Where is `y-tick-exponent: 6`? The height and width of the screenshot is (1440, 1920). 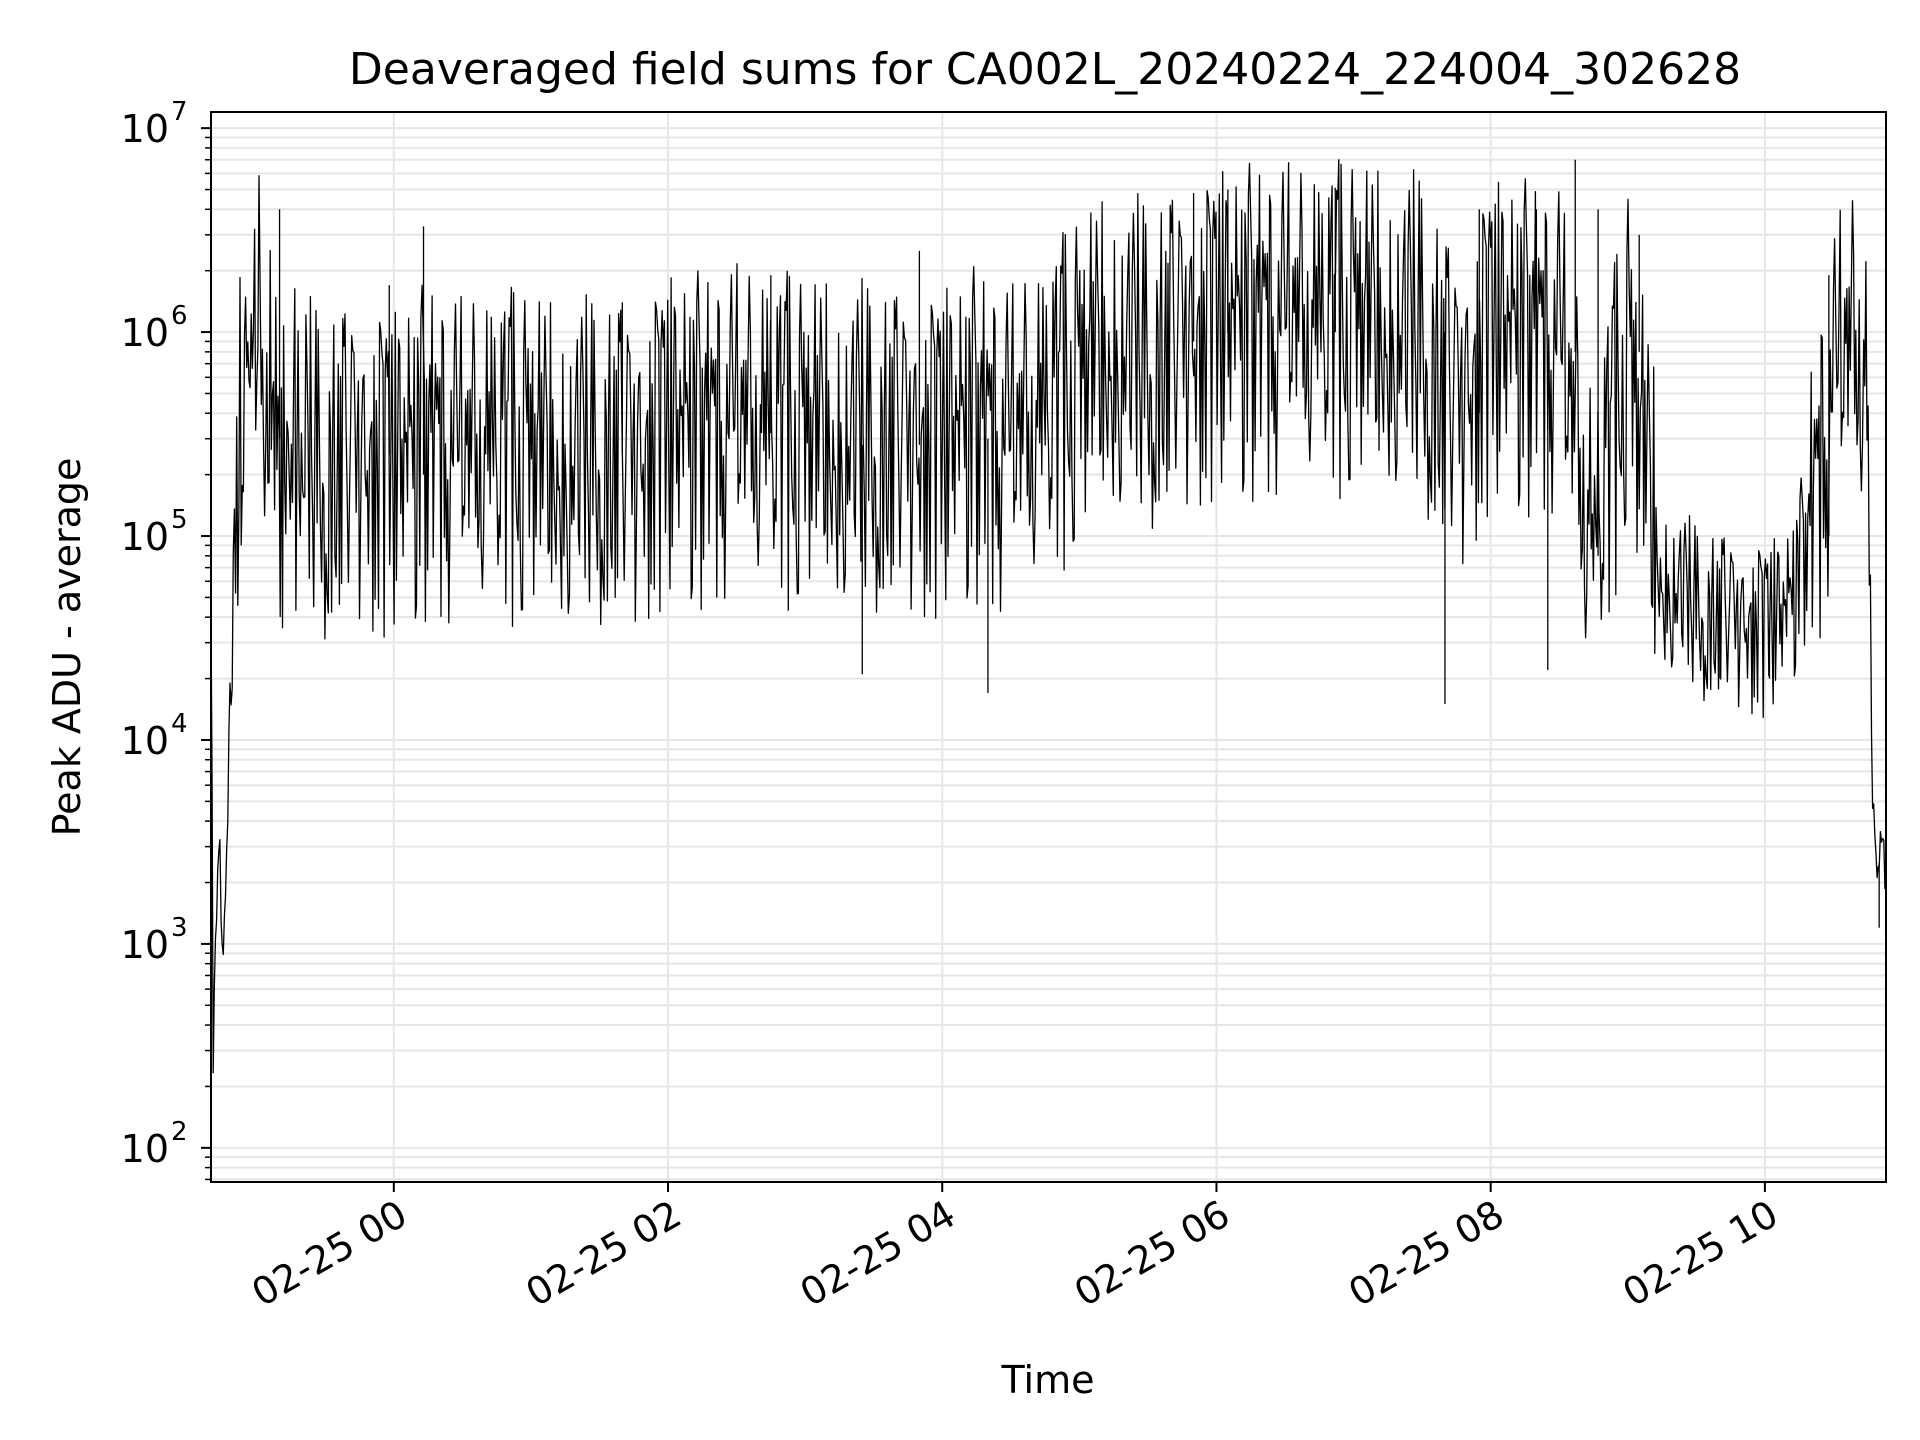 y-tick-exponent: 6 is located at coordinates (179, 316).